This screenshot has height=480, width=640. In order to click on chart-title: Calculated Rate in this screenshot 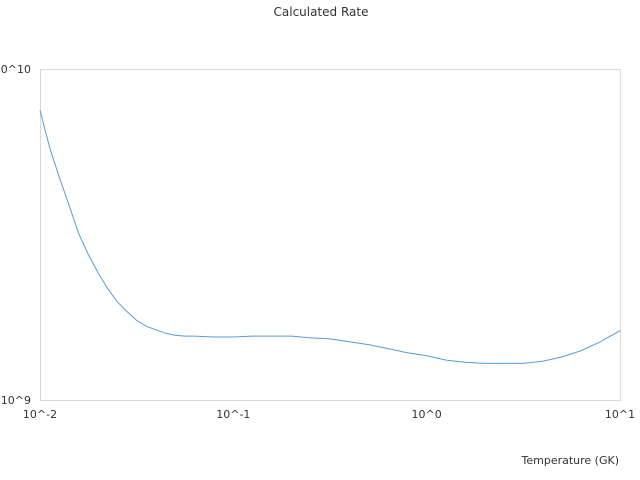, I will do `click(321, 12)`.